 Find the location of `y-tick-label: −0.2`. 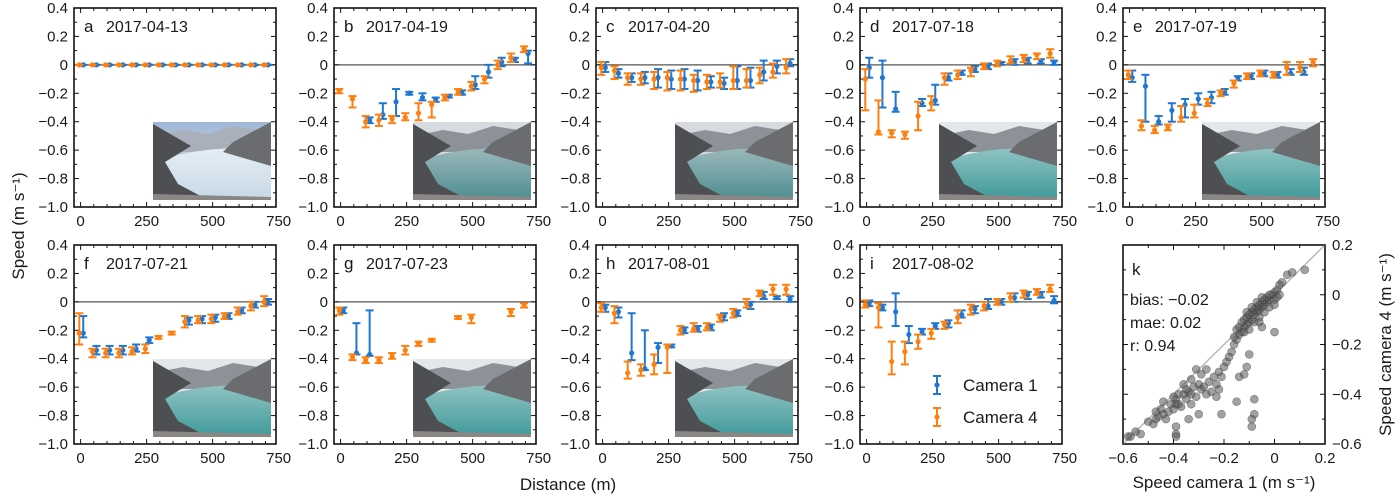

y-tick-label: −0.2 is located at coordinates (1347, 345).